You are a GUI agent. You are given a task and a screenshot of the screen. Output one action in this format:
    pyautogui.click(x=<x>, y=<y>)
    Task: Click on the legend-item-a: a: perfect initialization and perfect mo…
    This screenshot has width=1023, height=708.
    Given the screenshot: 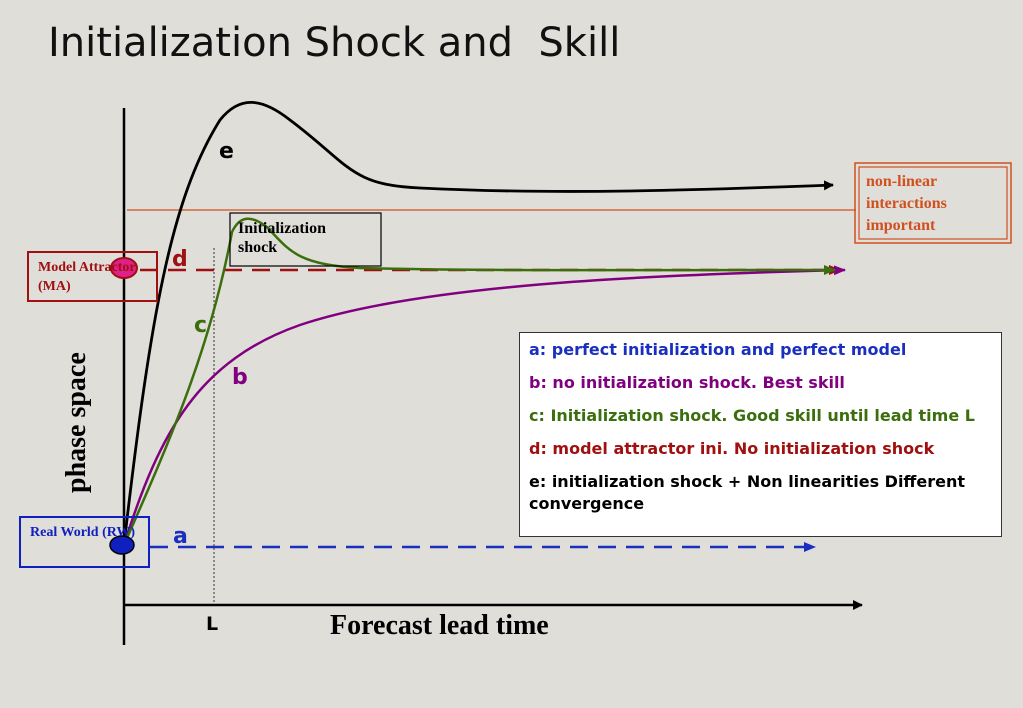 What is the action you would take?
    pyautogui.click(x=718, y=349)
    